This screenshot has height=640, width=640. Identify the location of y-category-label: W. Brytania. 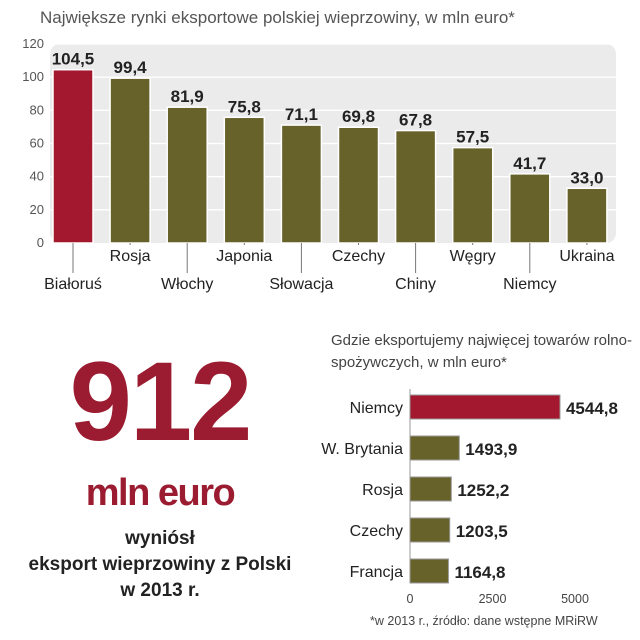
(362, 449).